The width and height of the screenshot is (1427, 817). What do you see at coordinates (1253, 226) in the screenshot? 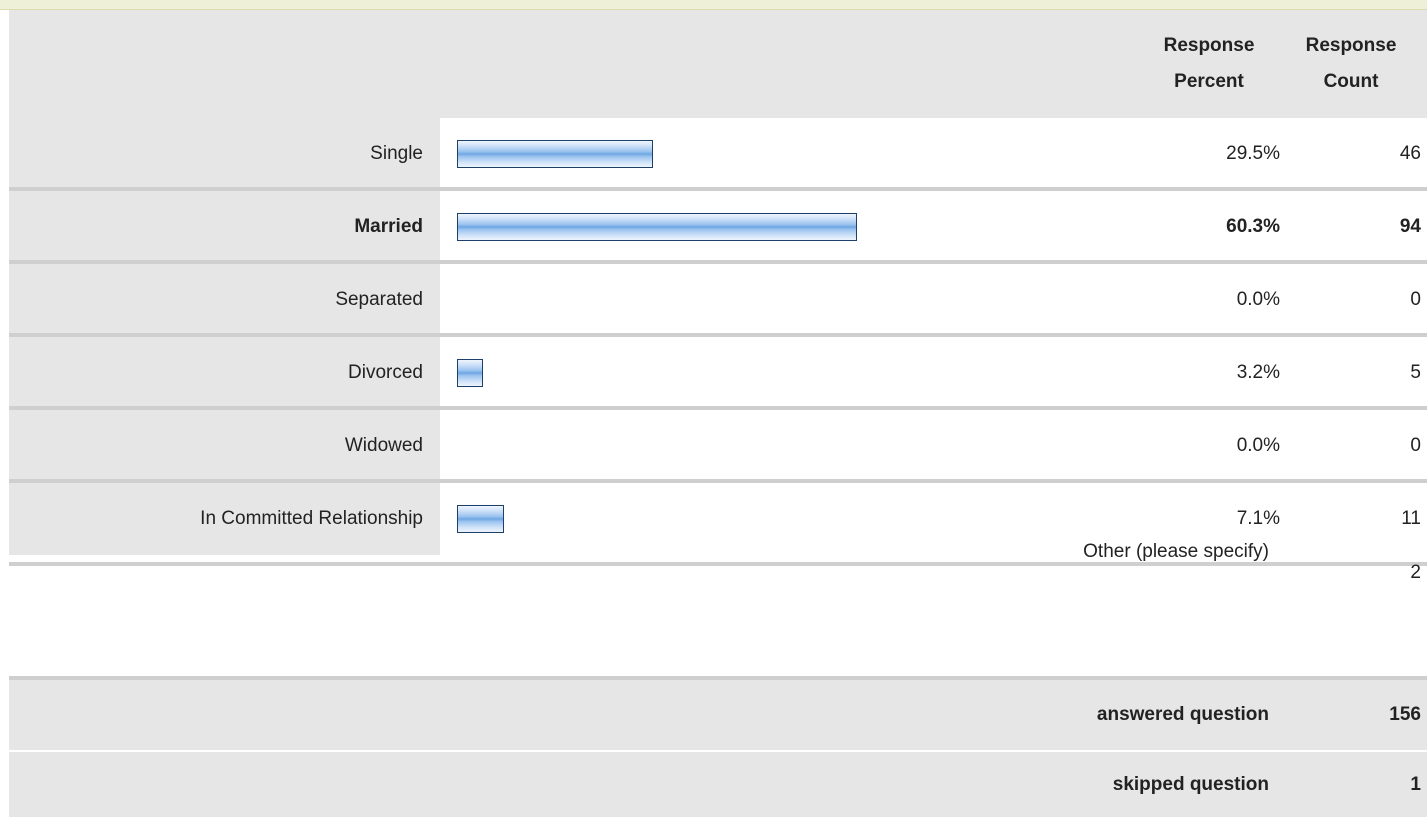
I see `percent-label: 60.3%` at bounding box center [1253, 226].